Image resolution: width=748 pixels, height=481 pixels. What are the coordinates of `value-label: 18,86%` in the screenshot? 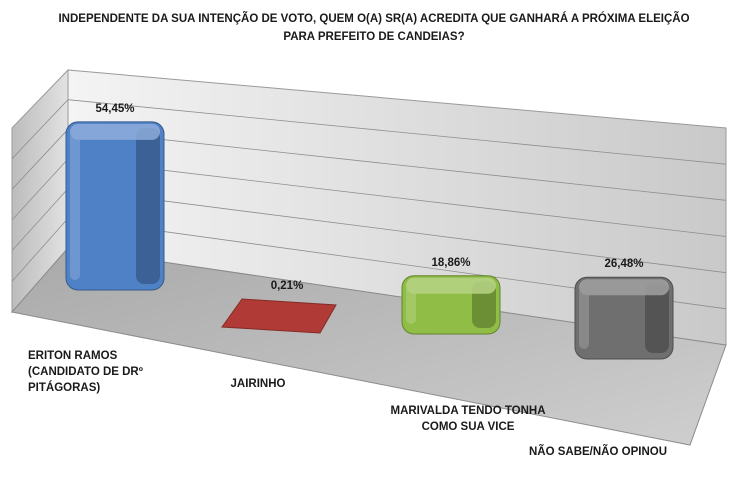 It's located at (450, 263).